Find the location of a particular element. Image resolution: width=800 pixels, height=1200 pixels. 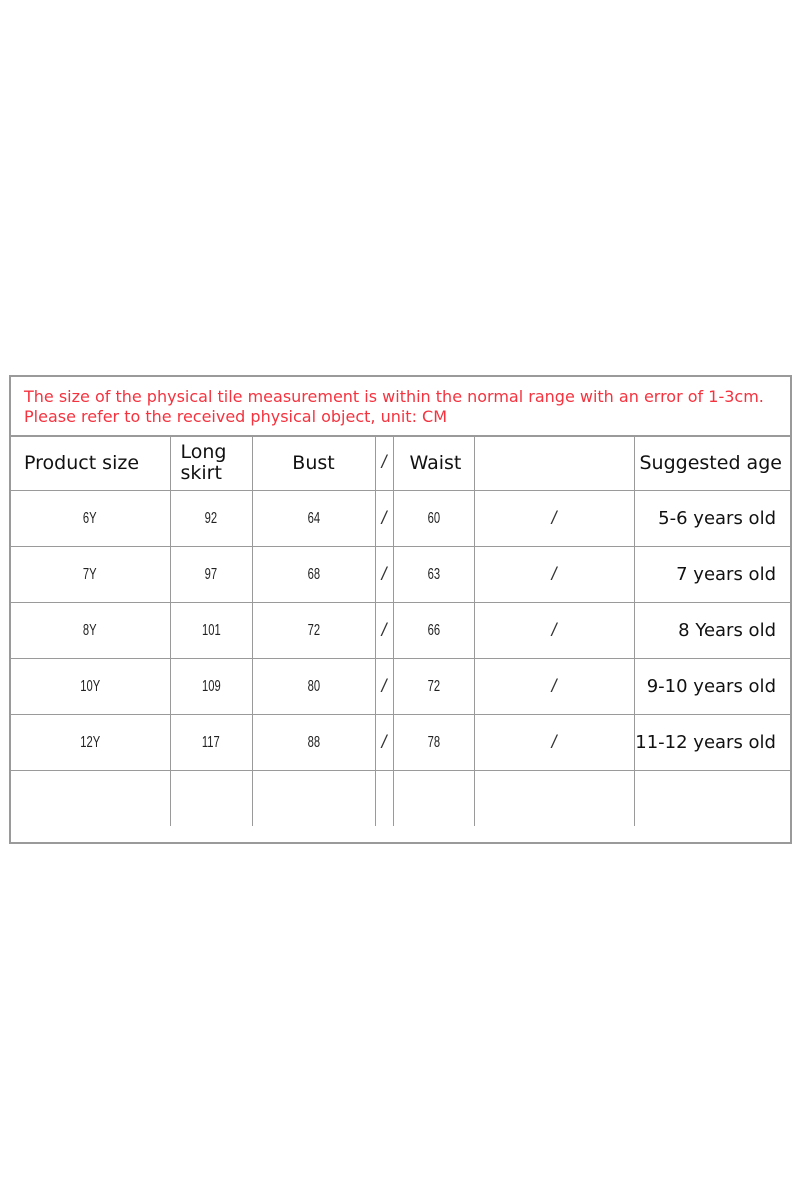

table-cell: 9-10 years old is located at coordinates (712, 686).